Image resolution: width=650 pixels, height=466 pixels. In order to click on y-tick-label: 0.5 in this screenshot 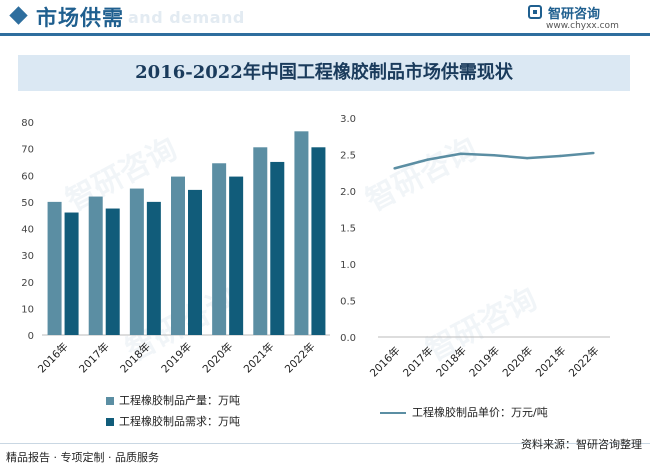, I will do `click(348, 302)`.